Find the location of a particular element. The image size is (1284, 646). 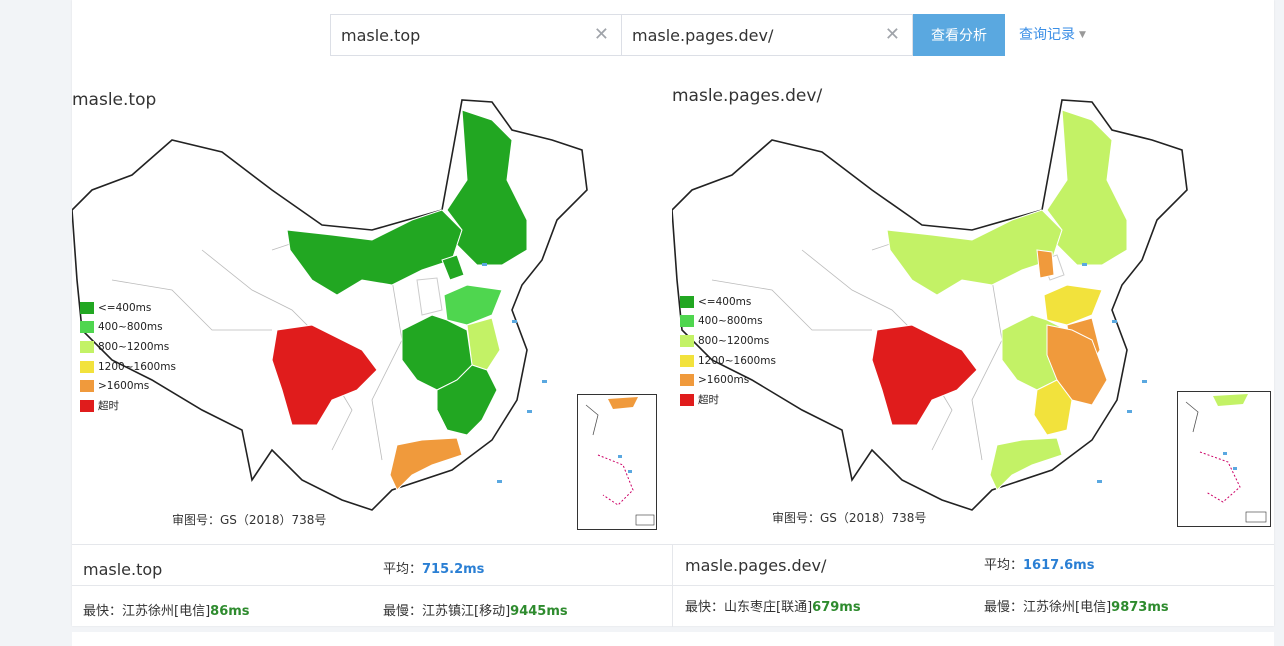

region-jiangxi is located at coordinates (1053, 407).